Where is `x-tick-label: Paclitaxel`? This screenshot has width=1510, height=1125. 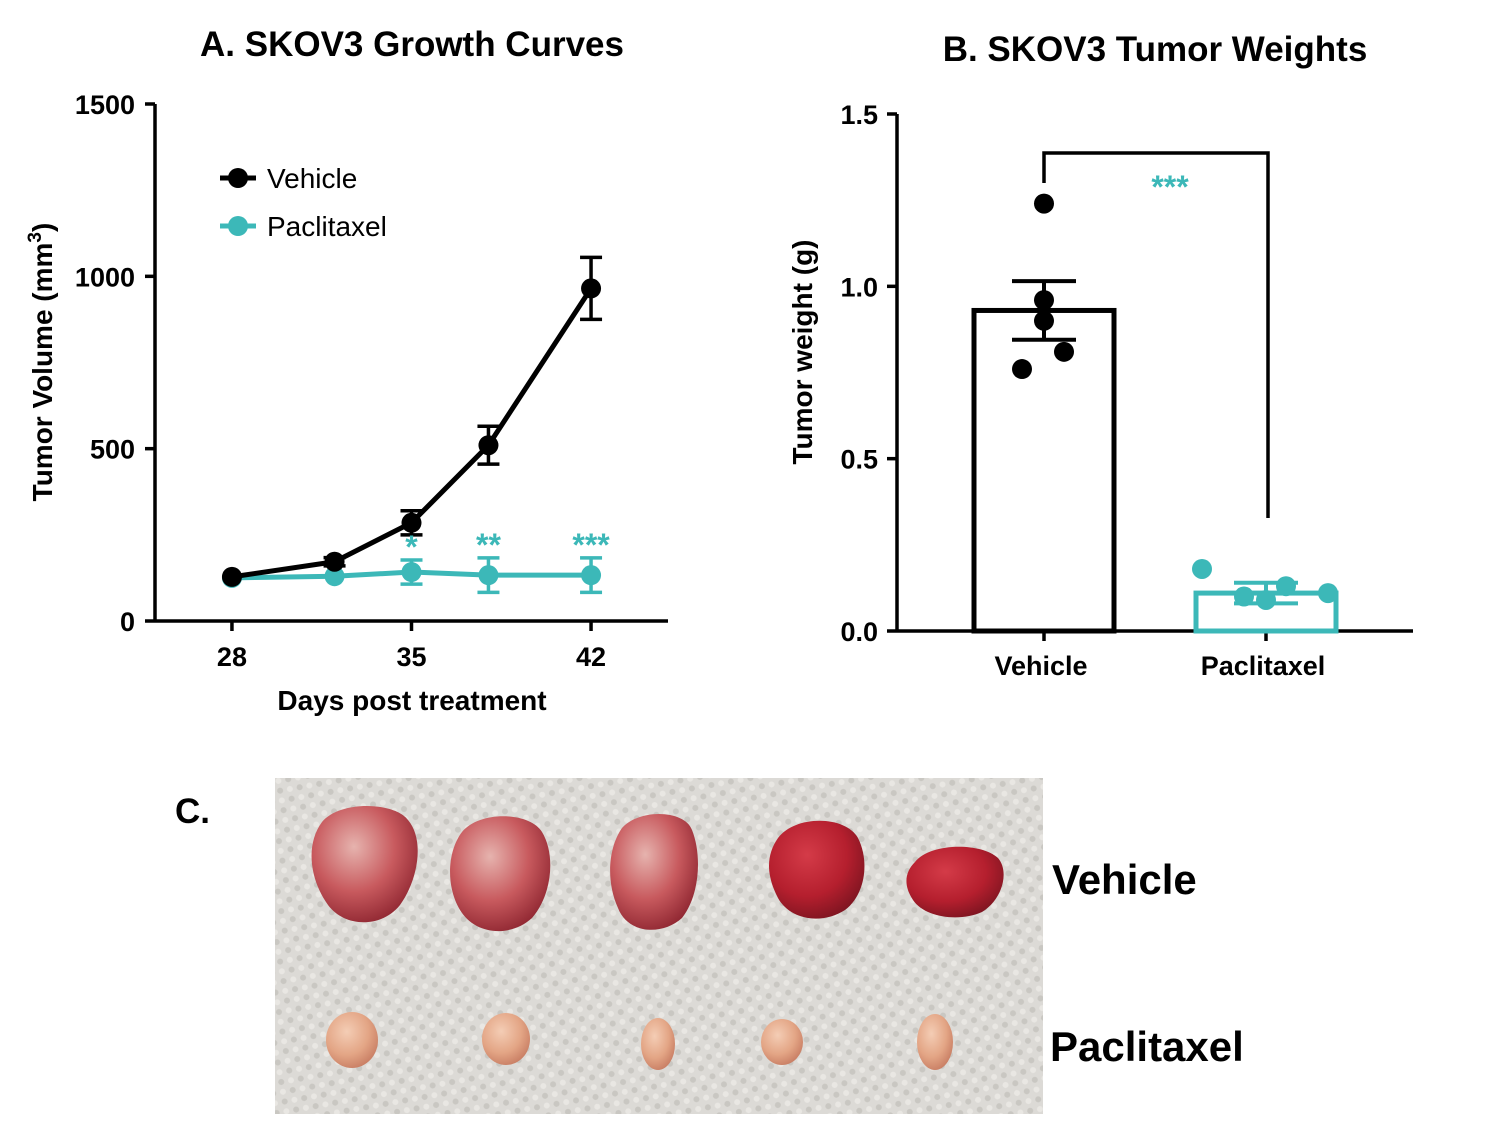 x-tick-label: Paclitaxel is located at coordinates (1263, 666).